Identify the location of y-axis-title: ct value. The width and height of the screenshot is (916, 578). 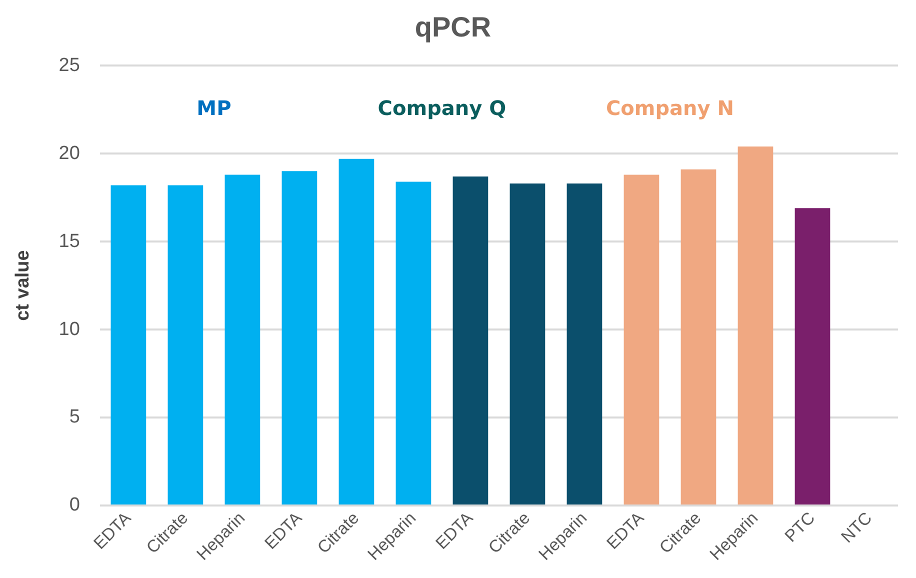
(23, 285).